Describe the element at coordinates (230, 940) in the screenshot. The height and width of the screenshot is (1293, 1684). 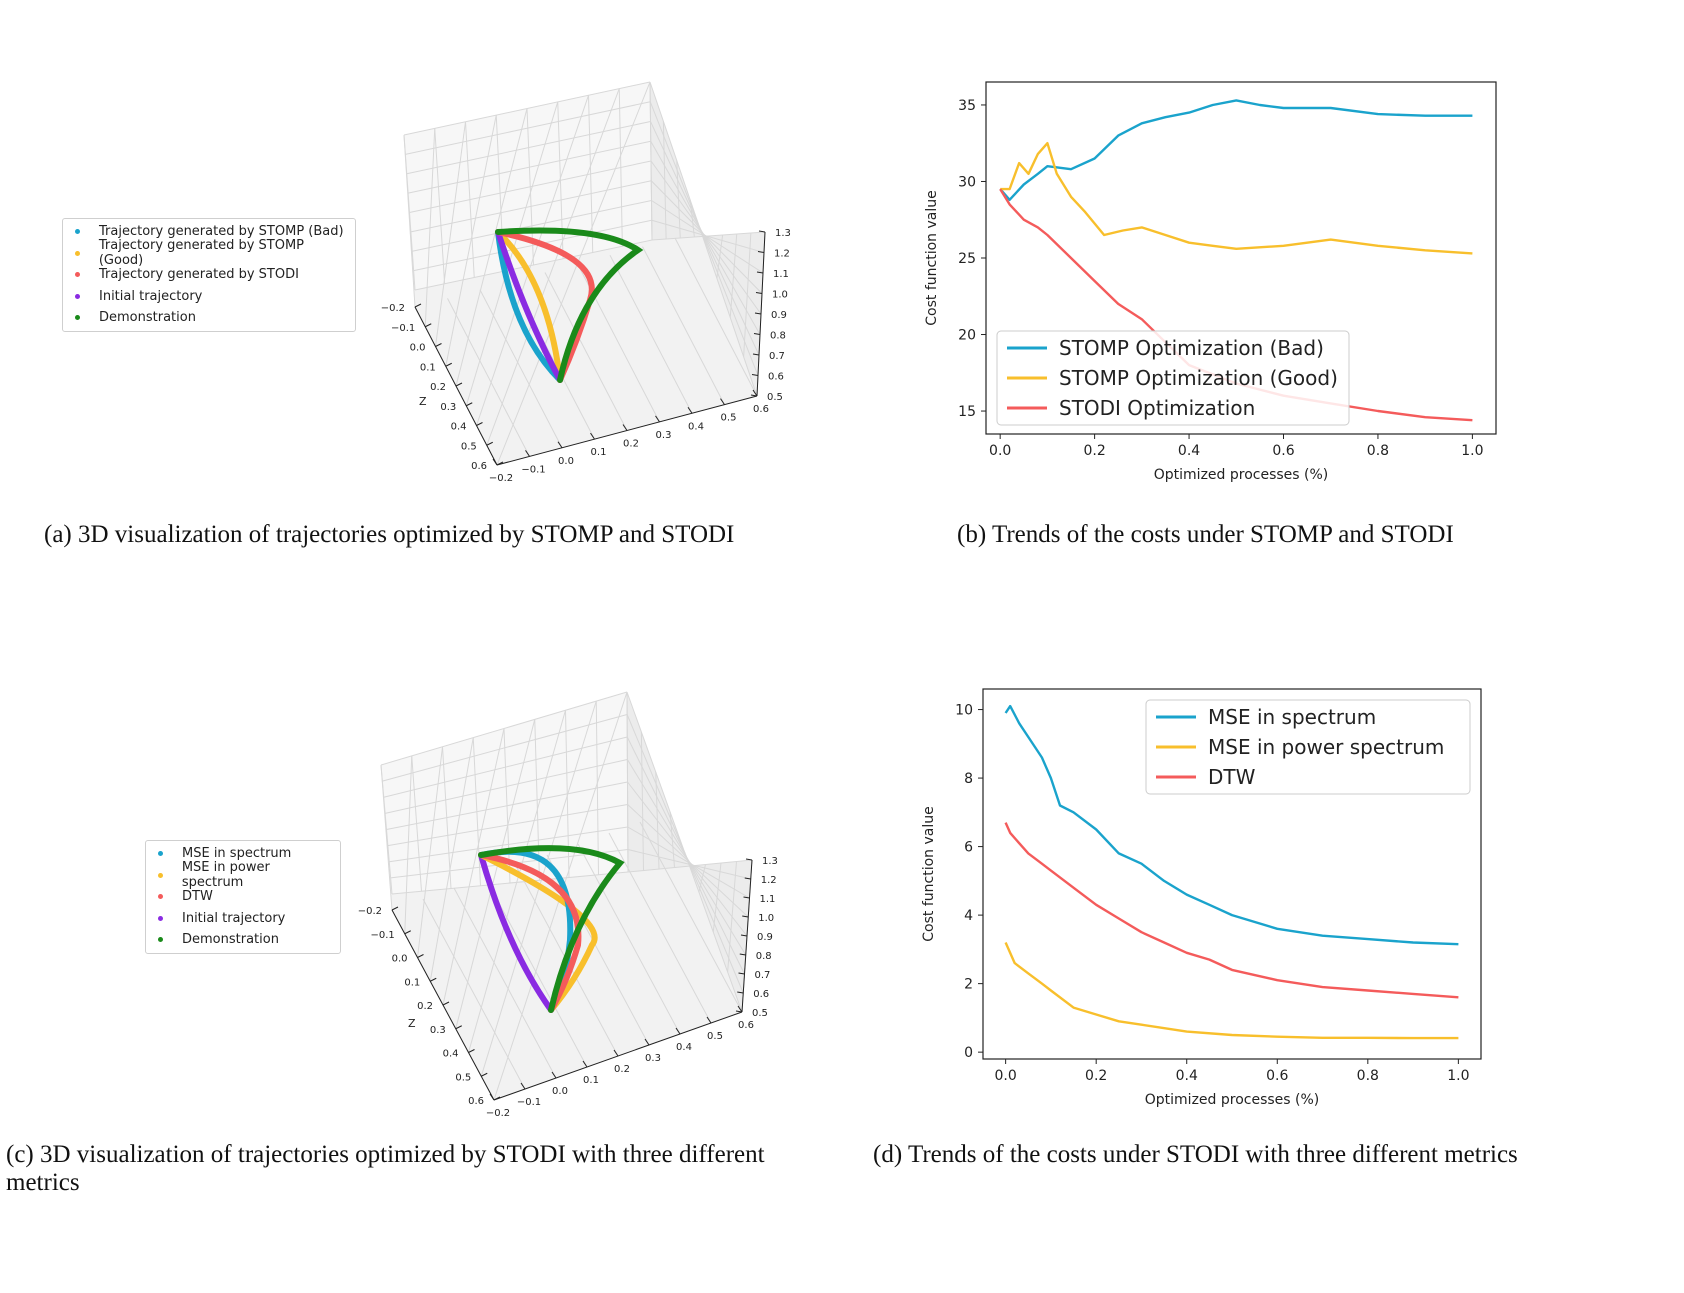
I see `legend-label: Demonstration` at that location.